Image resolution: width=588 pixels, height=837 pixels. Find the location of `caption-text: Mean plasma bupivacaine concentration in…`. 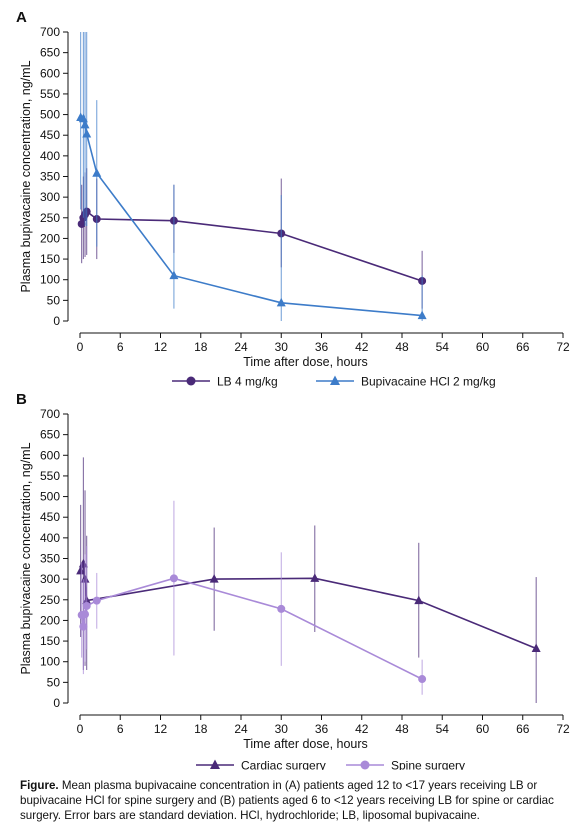

caption-text: Mean plasma bupivacaine concentration in… is located at coordinates (287, 800).